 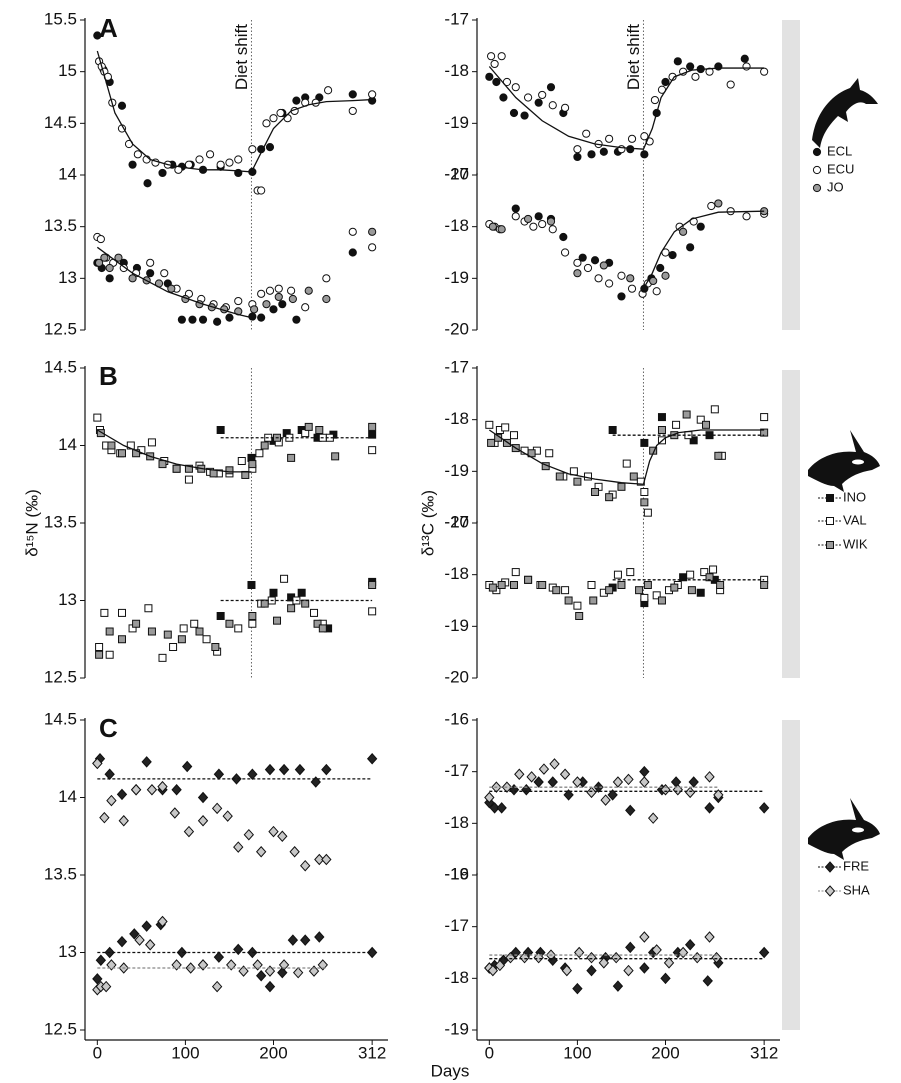 What do you see at coordinates (791, 875) in the screenshot?
I see `side-bar` at bounding box center [791, 875].